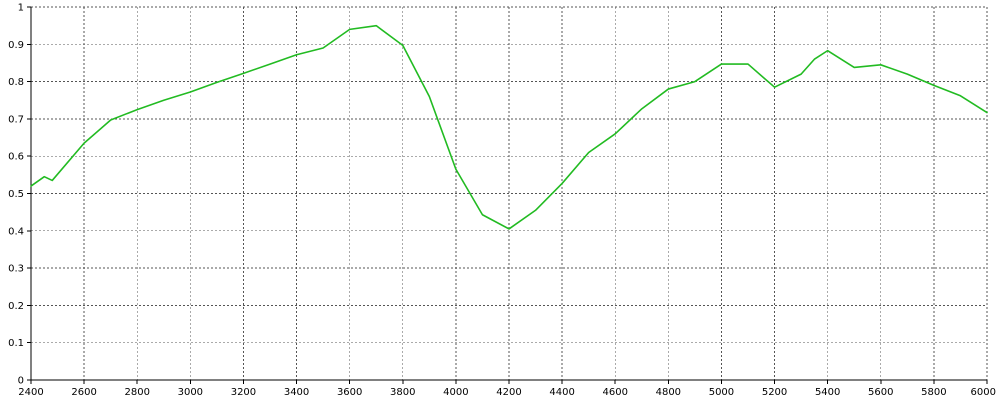 This screenshot has width=997, height=409. I want to click on y-tick-label: 0.4, so click(16, 231).